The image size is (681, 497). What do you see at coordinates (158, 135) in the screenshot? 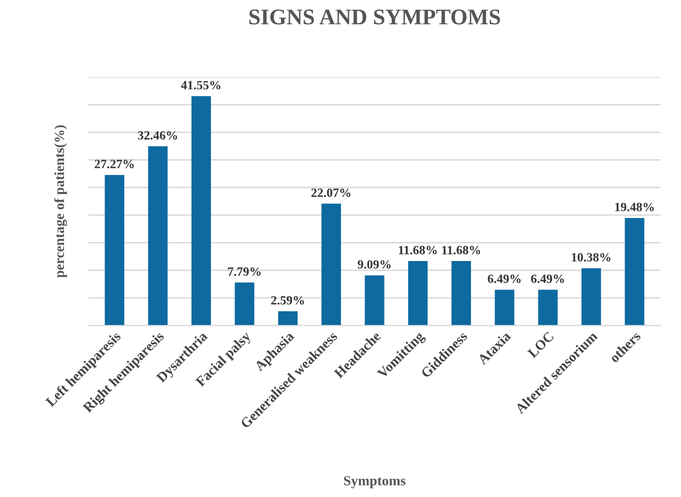
I see `data-label: 32.46%` at bounding box center [158, 135].